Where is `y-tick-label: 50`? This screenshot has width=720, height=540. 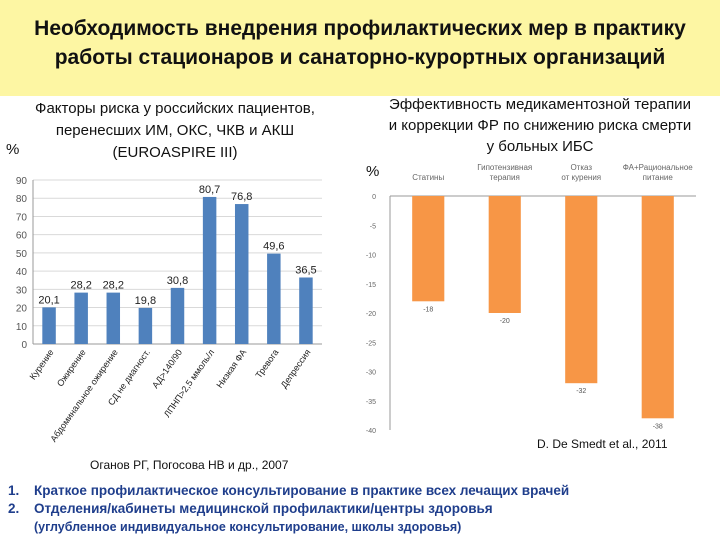 y-tick-label: 50 is located at coordinates (22, 254).